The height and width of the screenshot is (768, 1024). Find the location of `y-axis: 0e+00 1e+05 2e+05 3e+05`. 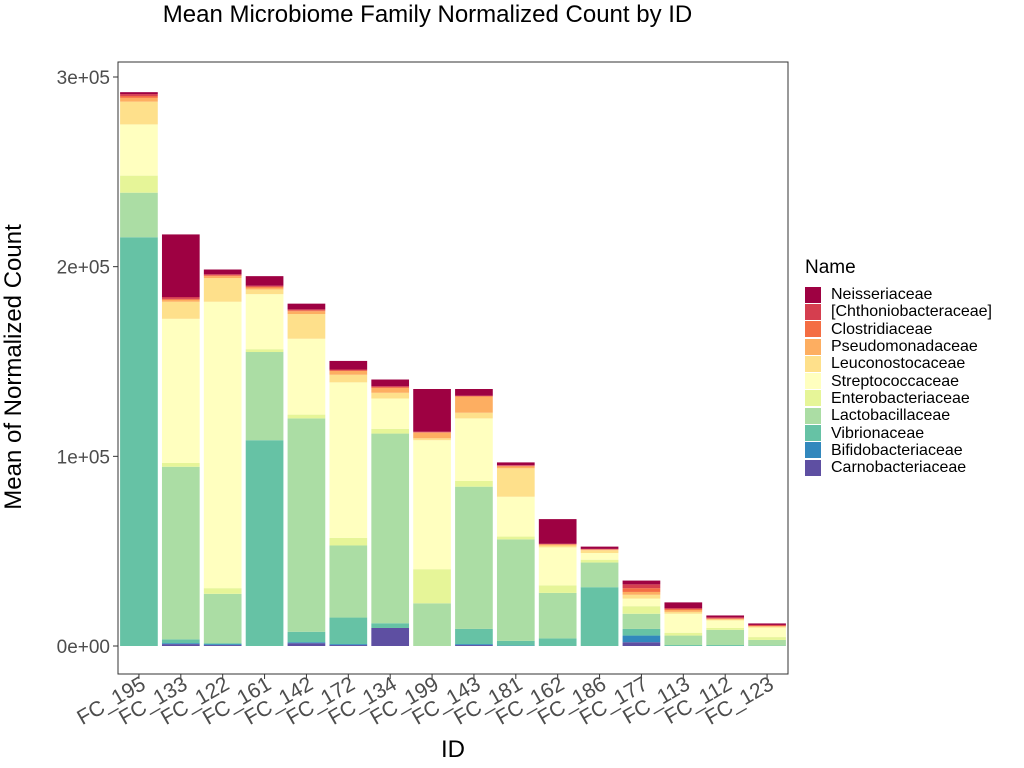

y-axis: 0e+00 1e+05 2e+05 3e+05 is located at coordinates (87, 363).